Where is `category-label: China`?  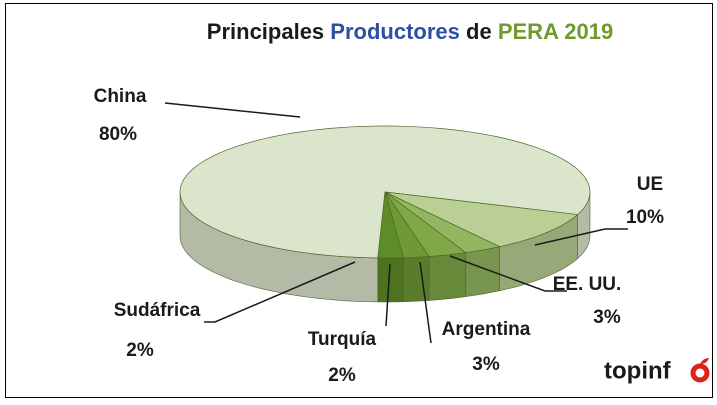 category-label: China is located at coordinates (120, 96).